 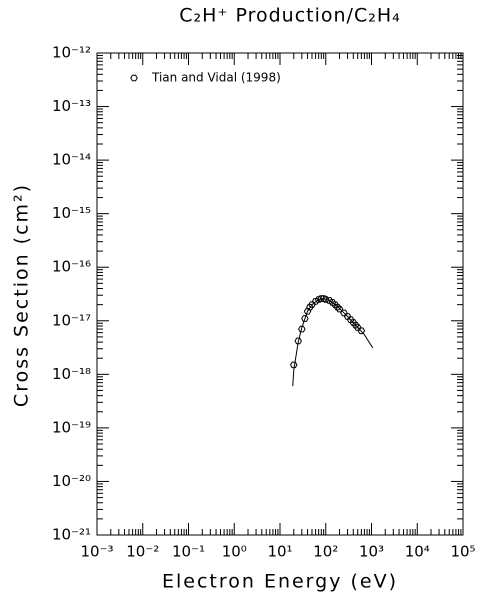 What do you see at coordinates (417, 552) in the screenshot?
I see `x-tick-label: 10⁴` at bounding box center [417, 552].